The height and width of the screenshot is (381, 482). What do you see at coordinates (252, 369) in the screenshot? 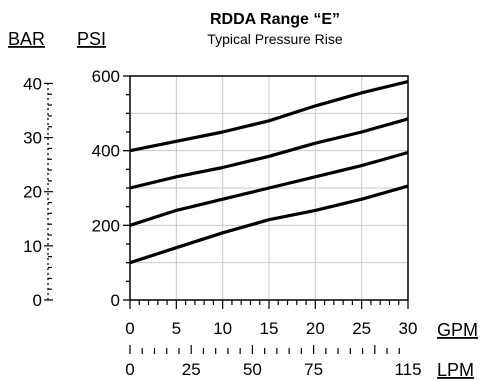
I see `lpm-tick-label: 50` at bounding box center [252, 369].